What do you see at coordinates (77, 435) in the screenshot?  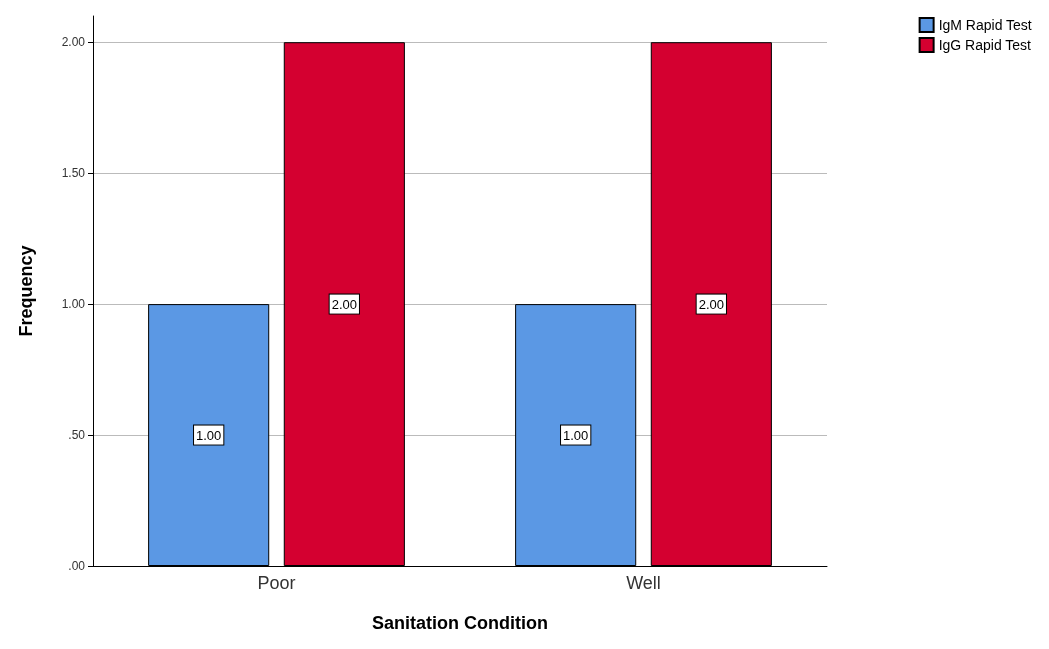 I see `y-tick-label: .50` at bounding box center [77, 435].